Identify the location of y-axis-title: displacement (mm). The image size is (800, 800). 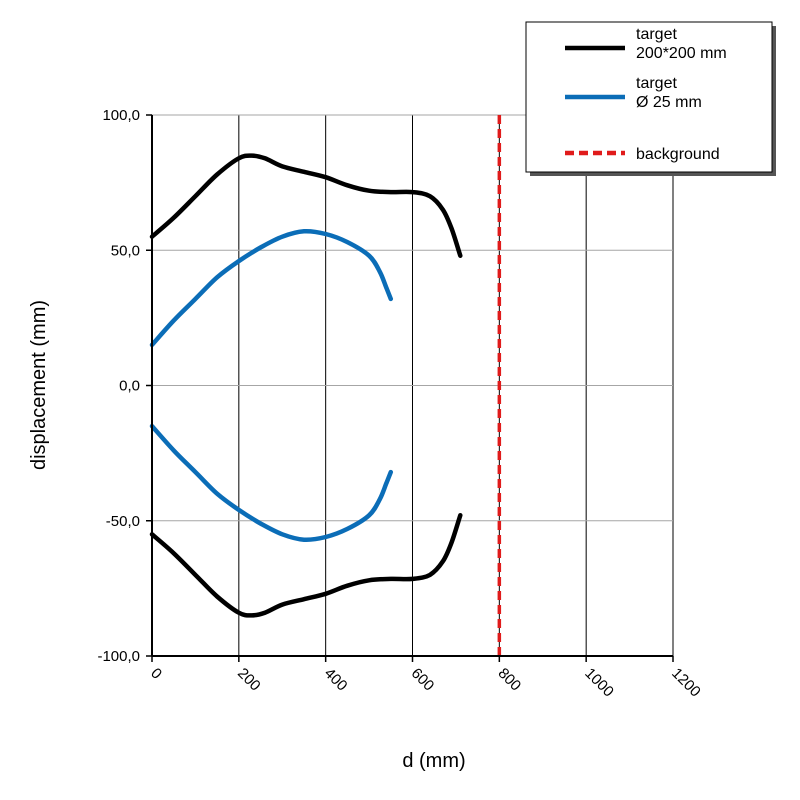
(39, 385).